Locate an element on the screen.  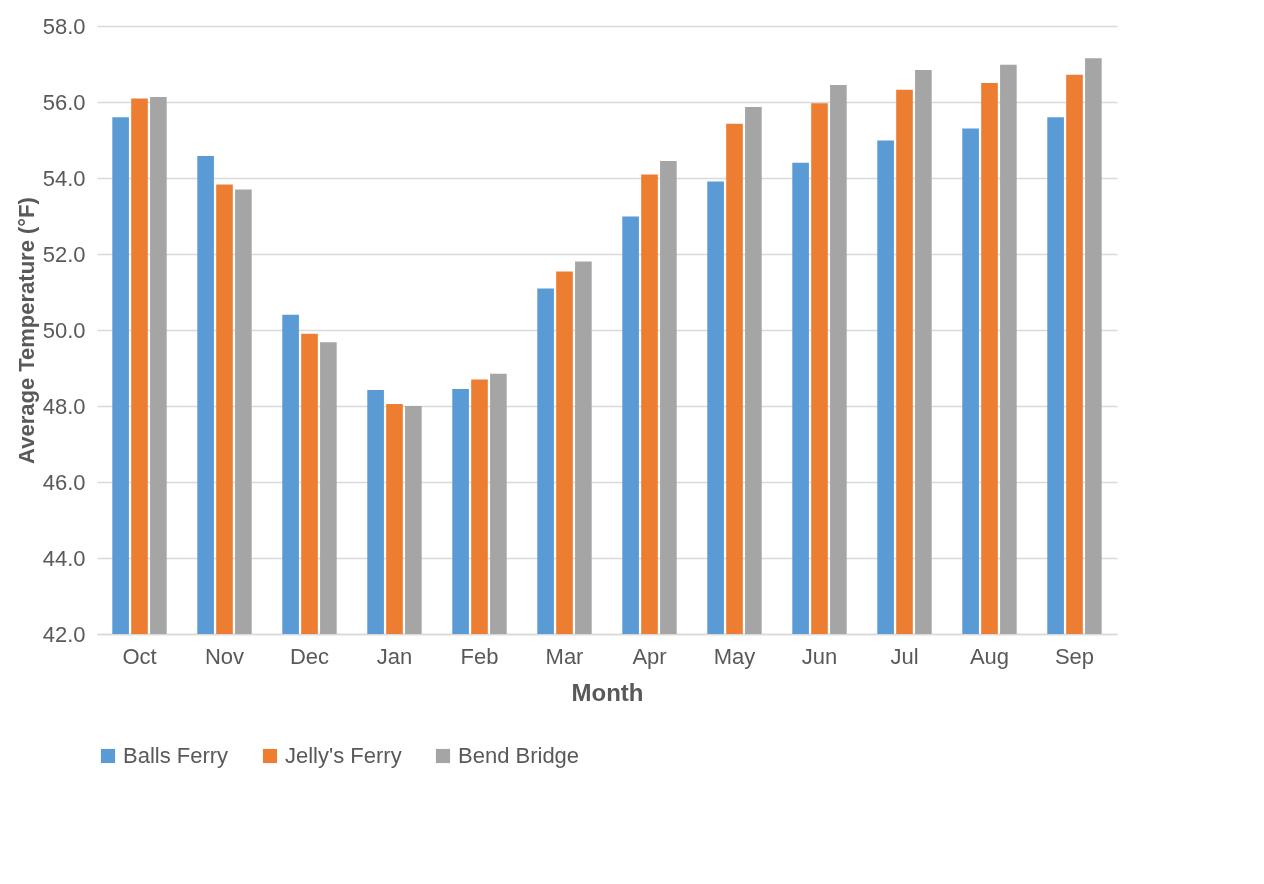
x-tick-label: Jul is located at coordinates (904, 656).